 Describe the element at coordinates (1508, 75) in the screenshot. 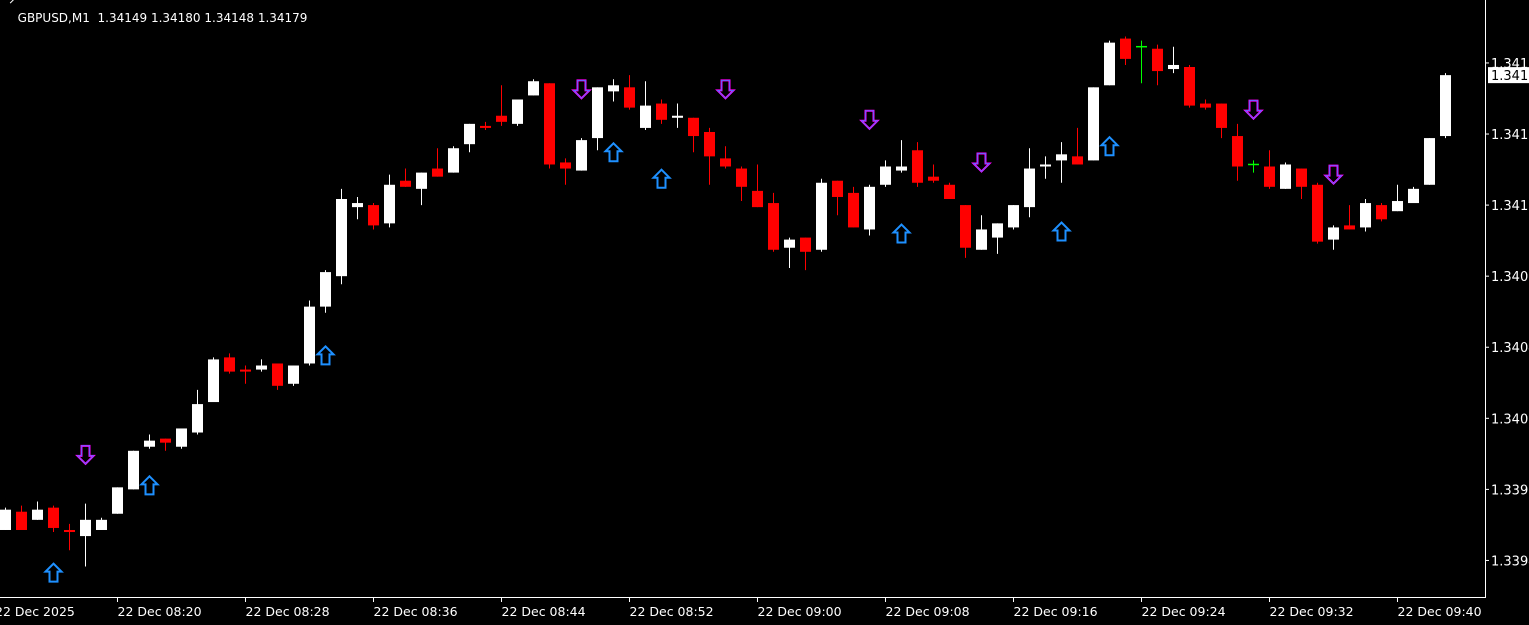

I see `current-price-box` at that location.